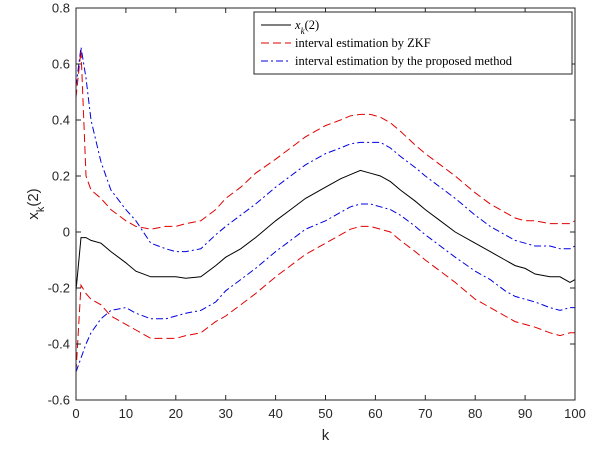 The image size is (606, 452). What do you see at coordinates (126, 413) in the screenshot?
I see `x-tick-label-1: 10` at bounding box center [126, 413].